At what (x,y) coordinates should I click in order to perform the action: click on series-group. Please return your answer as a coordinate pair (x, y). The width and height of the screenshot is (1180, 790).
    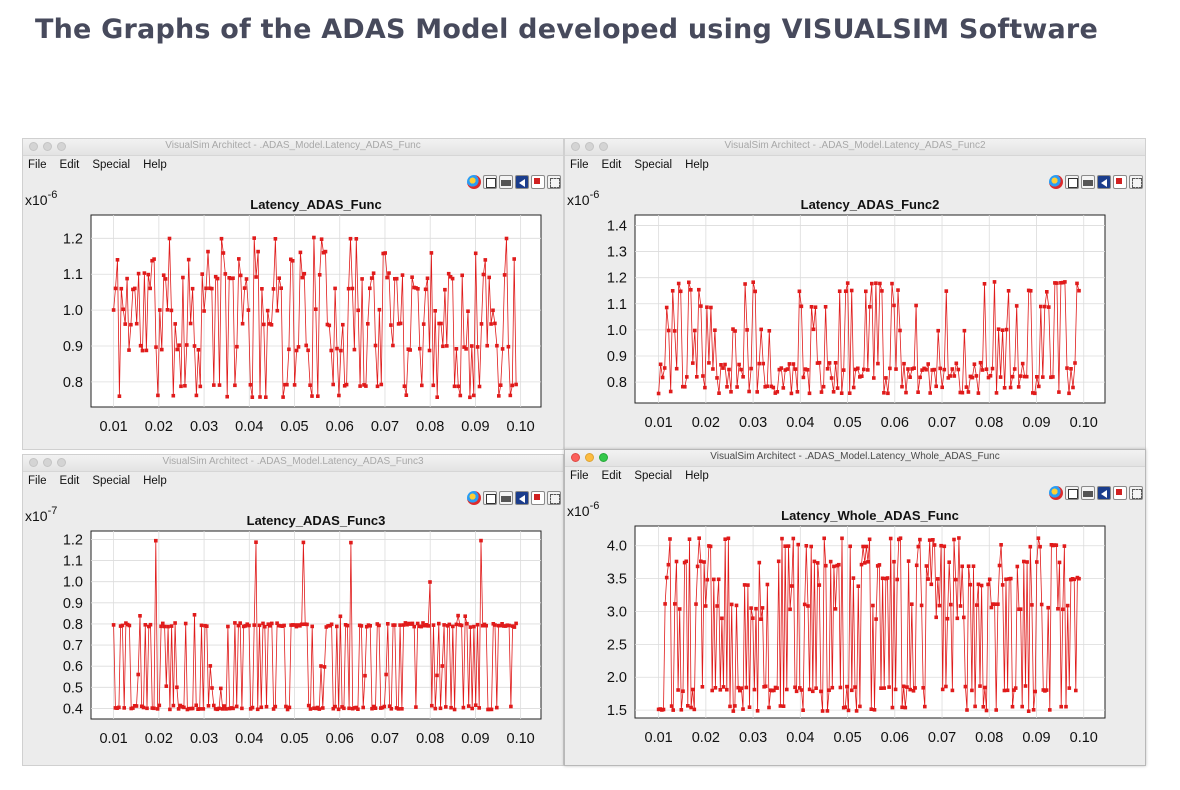
    Looking at the image, I should click on (868, 624).